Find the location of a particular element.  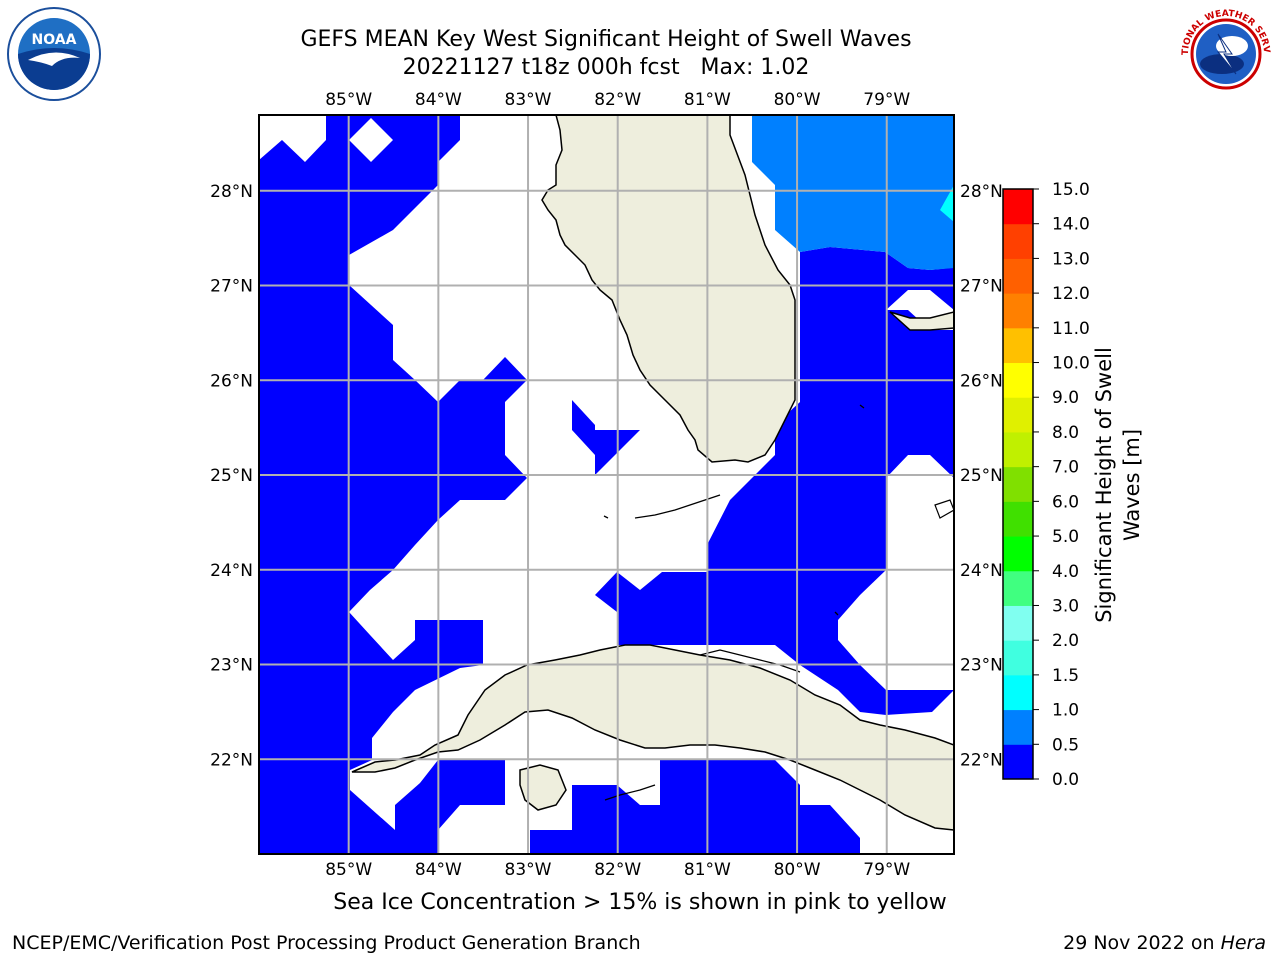

land-isle-of-youth is located at coordinates (543, 787).